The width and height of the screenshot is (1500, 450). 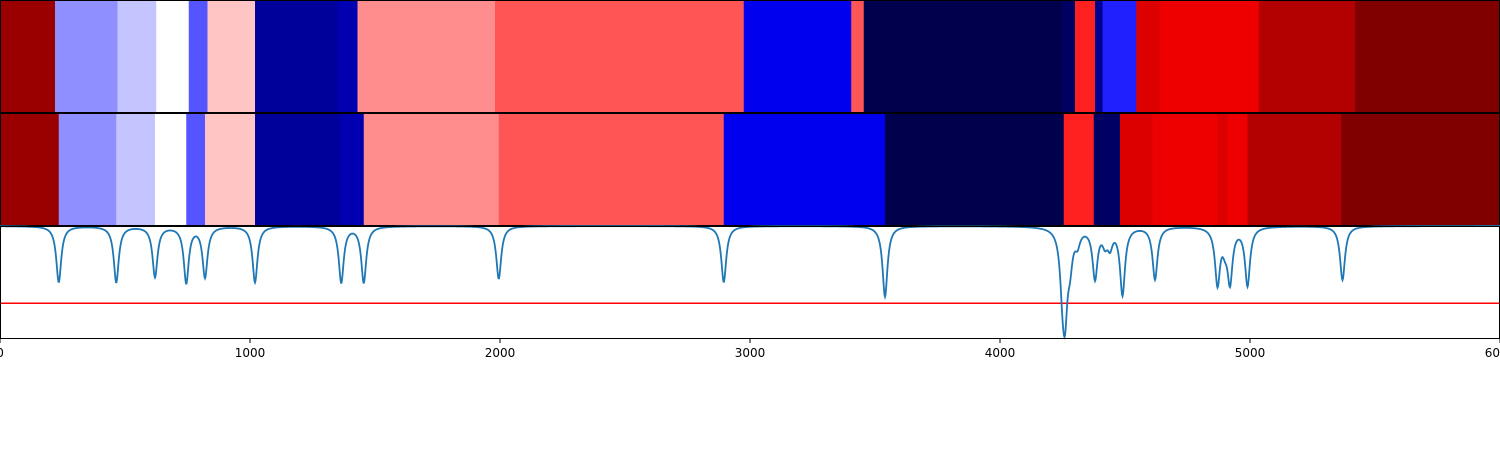 What do you see at coordinates (297, 56) in the screenshot?
I see `heatmap-cell-row0-seg6` at bounding box center [297, 56].